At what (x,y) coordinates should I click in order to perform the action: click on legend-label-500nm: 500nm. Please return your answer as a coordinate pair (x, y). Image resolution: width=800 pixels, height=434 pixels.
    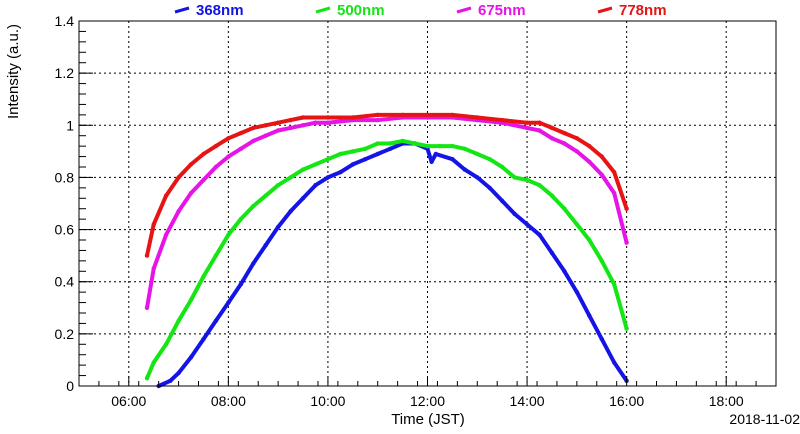
    Looking at the image, I should click on (361, 10).